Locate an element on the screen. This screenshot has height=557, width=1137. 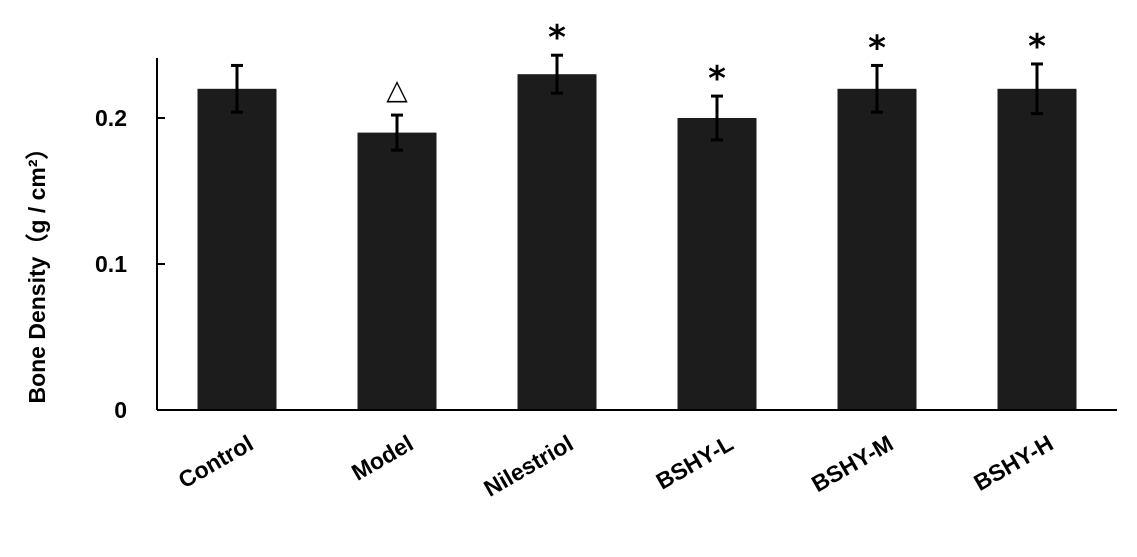
bar-bshy-m is located at coordinates (877, 249).